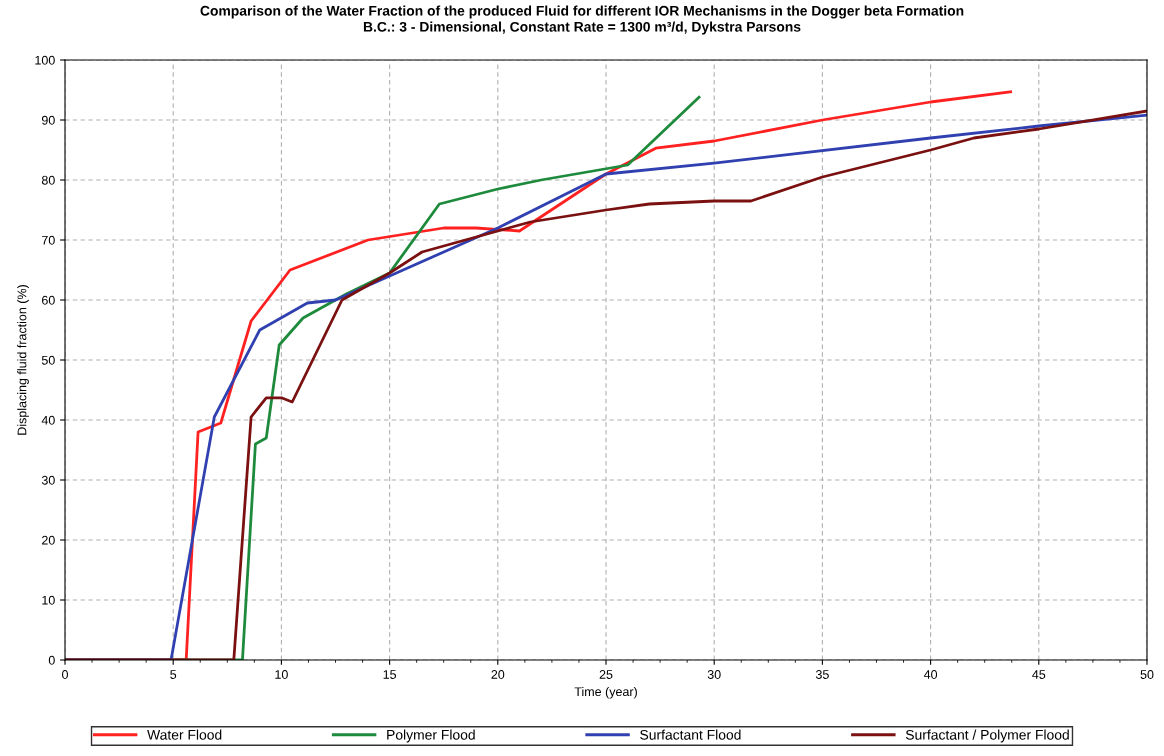  Describe the element at coordinates (605, 692) in the screenshot. I see `x-axis-title: Time (year)` at that location.